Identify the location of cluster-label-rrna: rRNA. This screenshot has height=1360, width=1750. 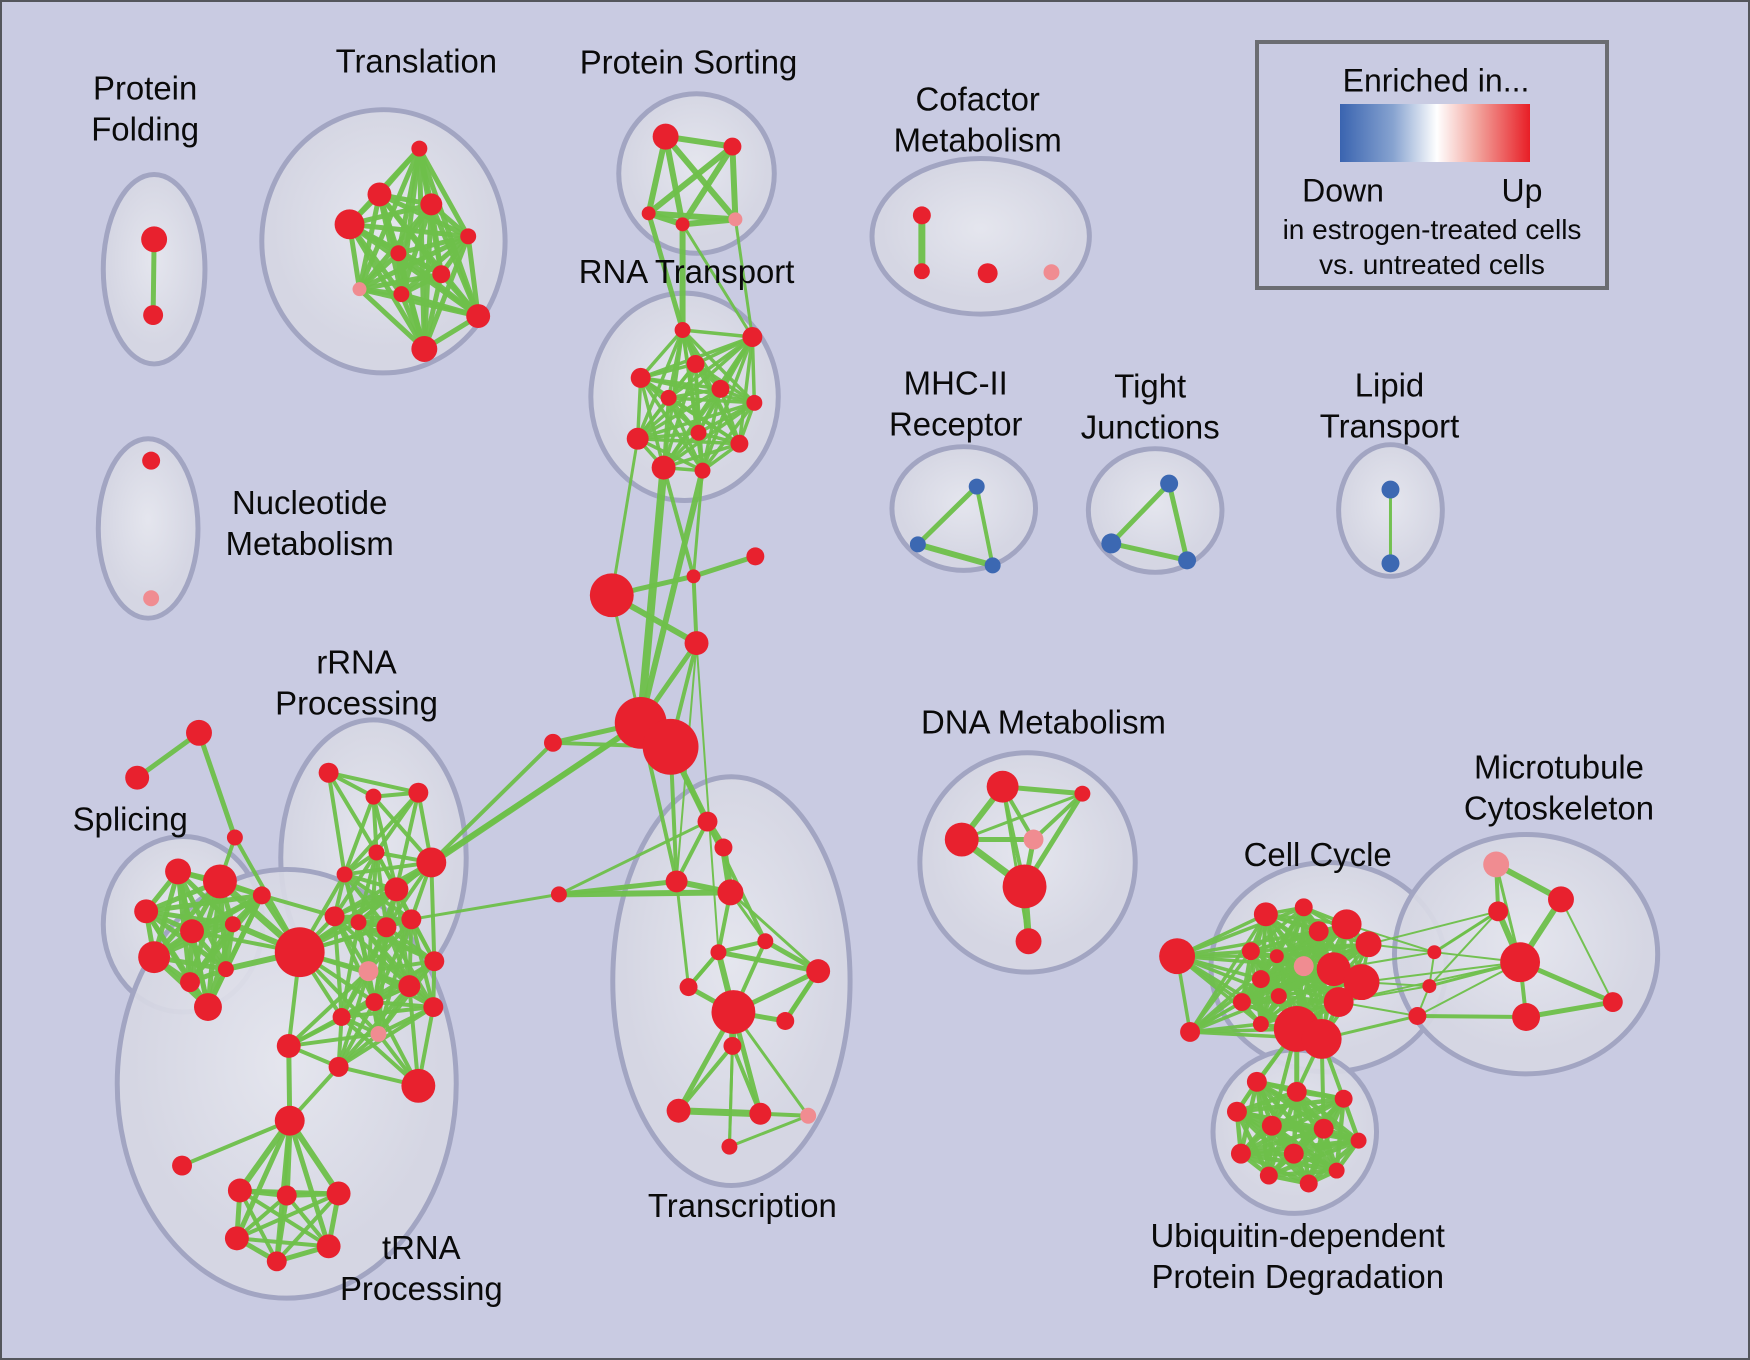
(356, 662).